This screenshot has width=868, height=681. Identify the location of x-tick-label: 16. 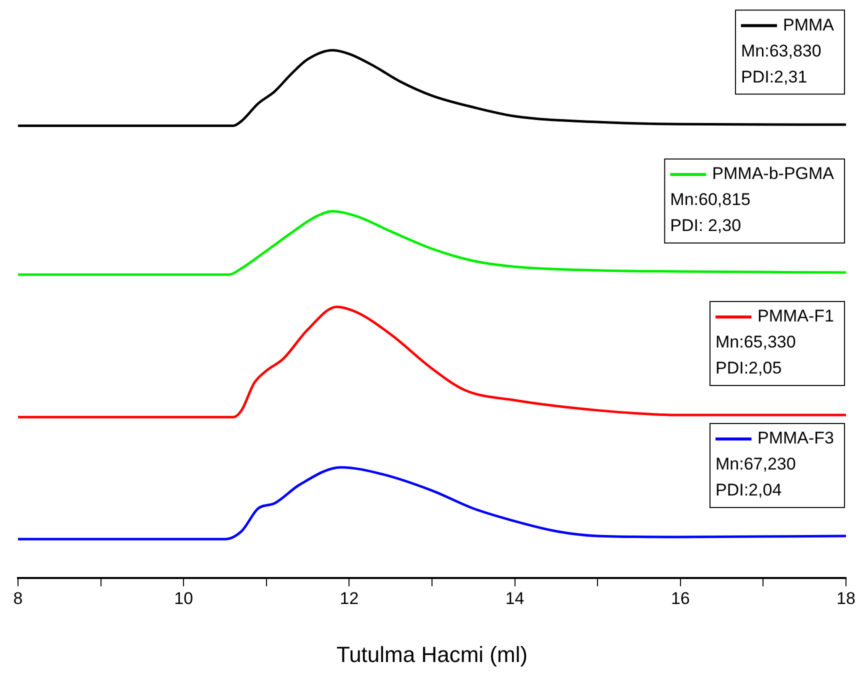
(680, 598).